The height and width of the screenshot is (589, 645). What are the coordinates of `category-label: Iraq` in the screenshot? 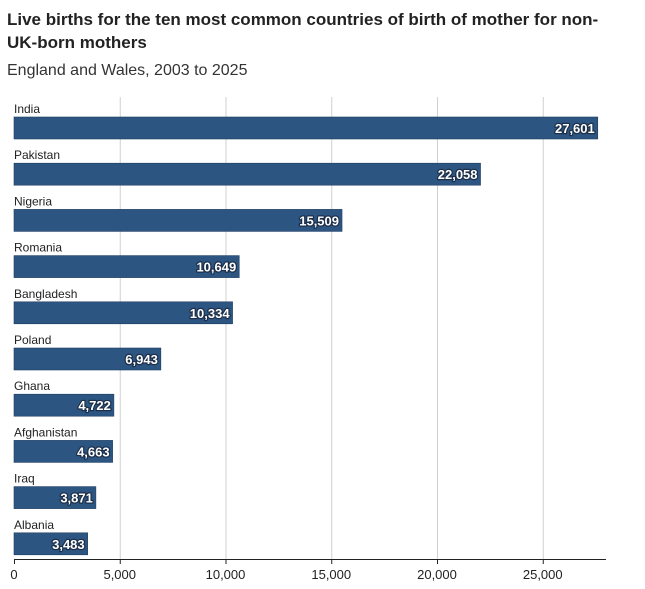 It's located at (24, 479).